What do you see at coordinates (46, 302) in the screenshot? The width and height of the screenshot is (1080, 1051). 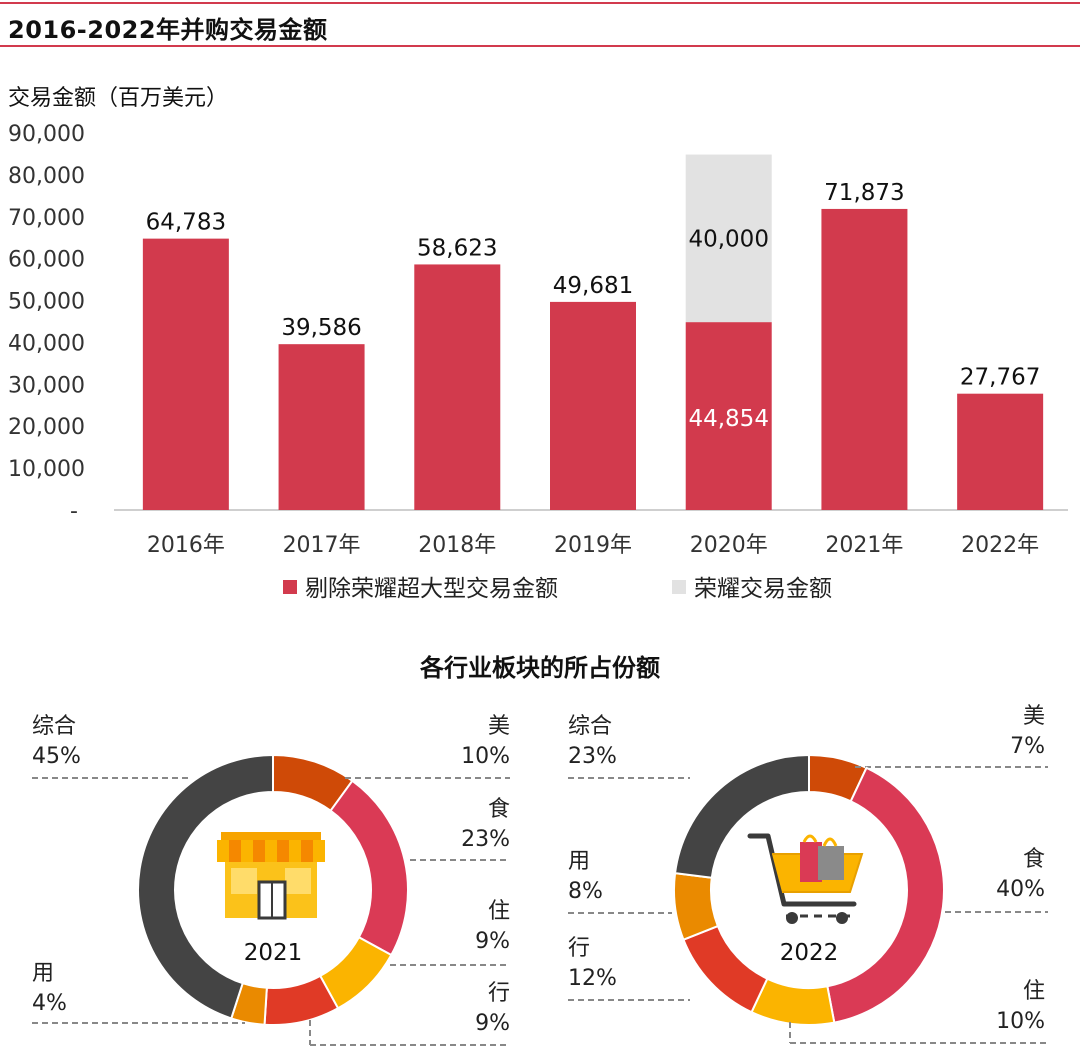 I see `y-tick-label: 50,000` at bounding box center [46, 302].